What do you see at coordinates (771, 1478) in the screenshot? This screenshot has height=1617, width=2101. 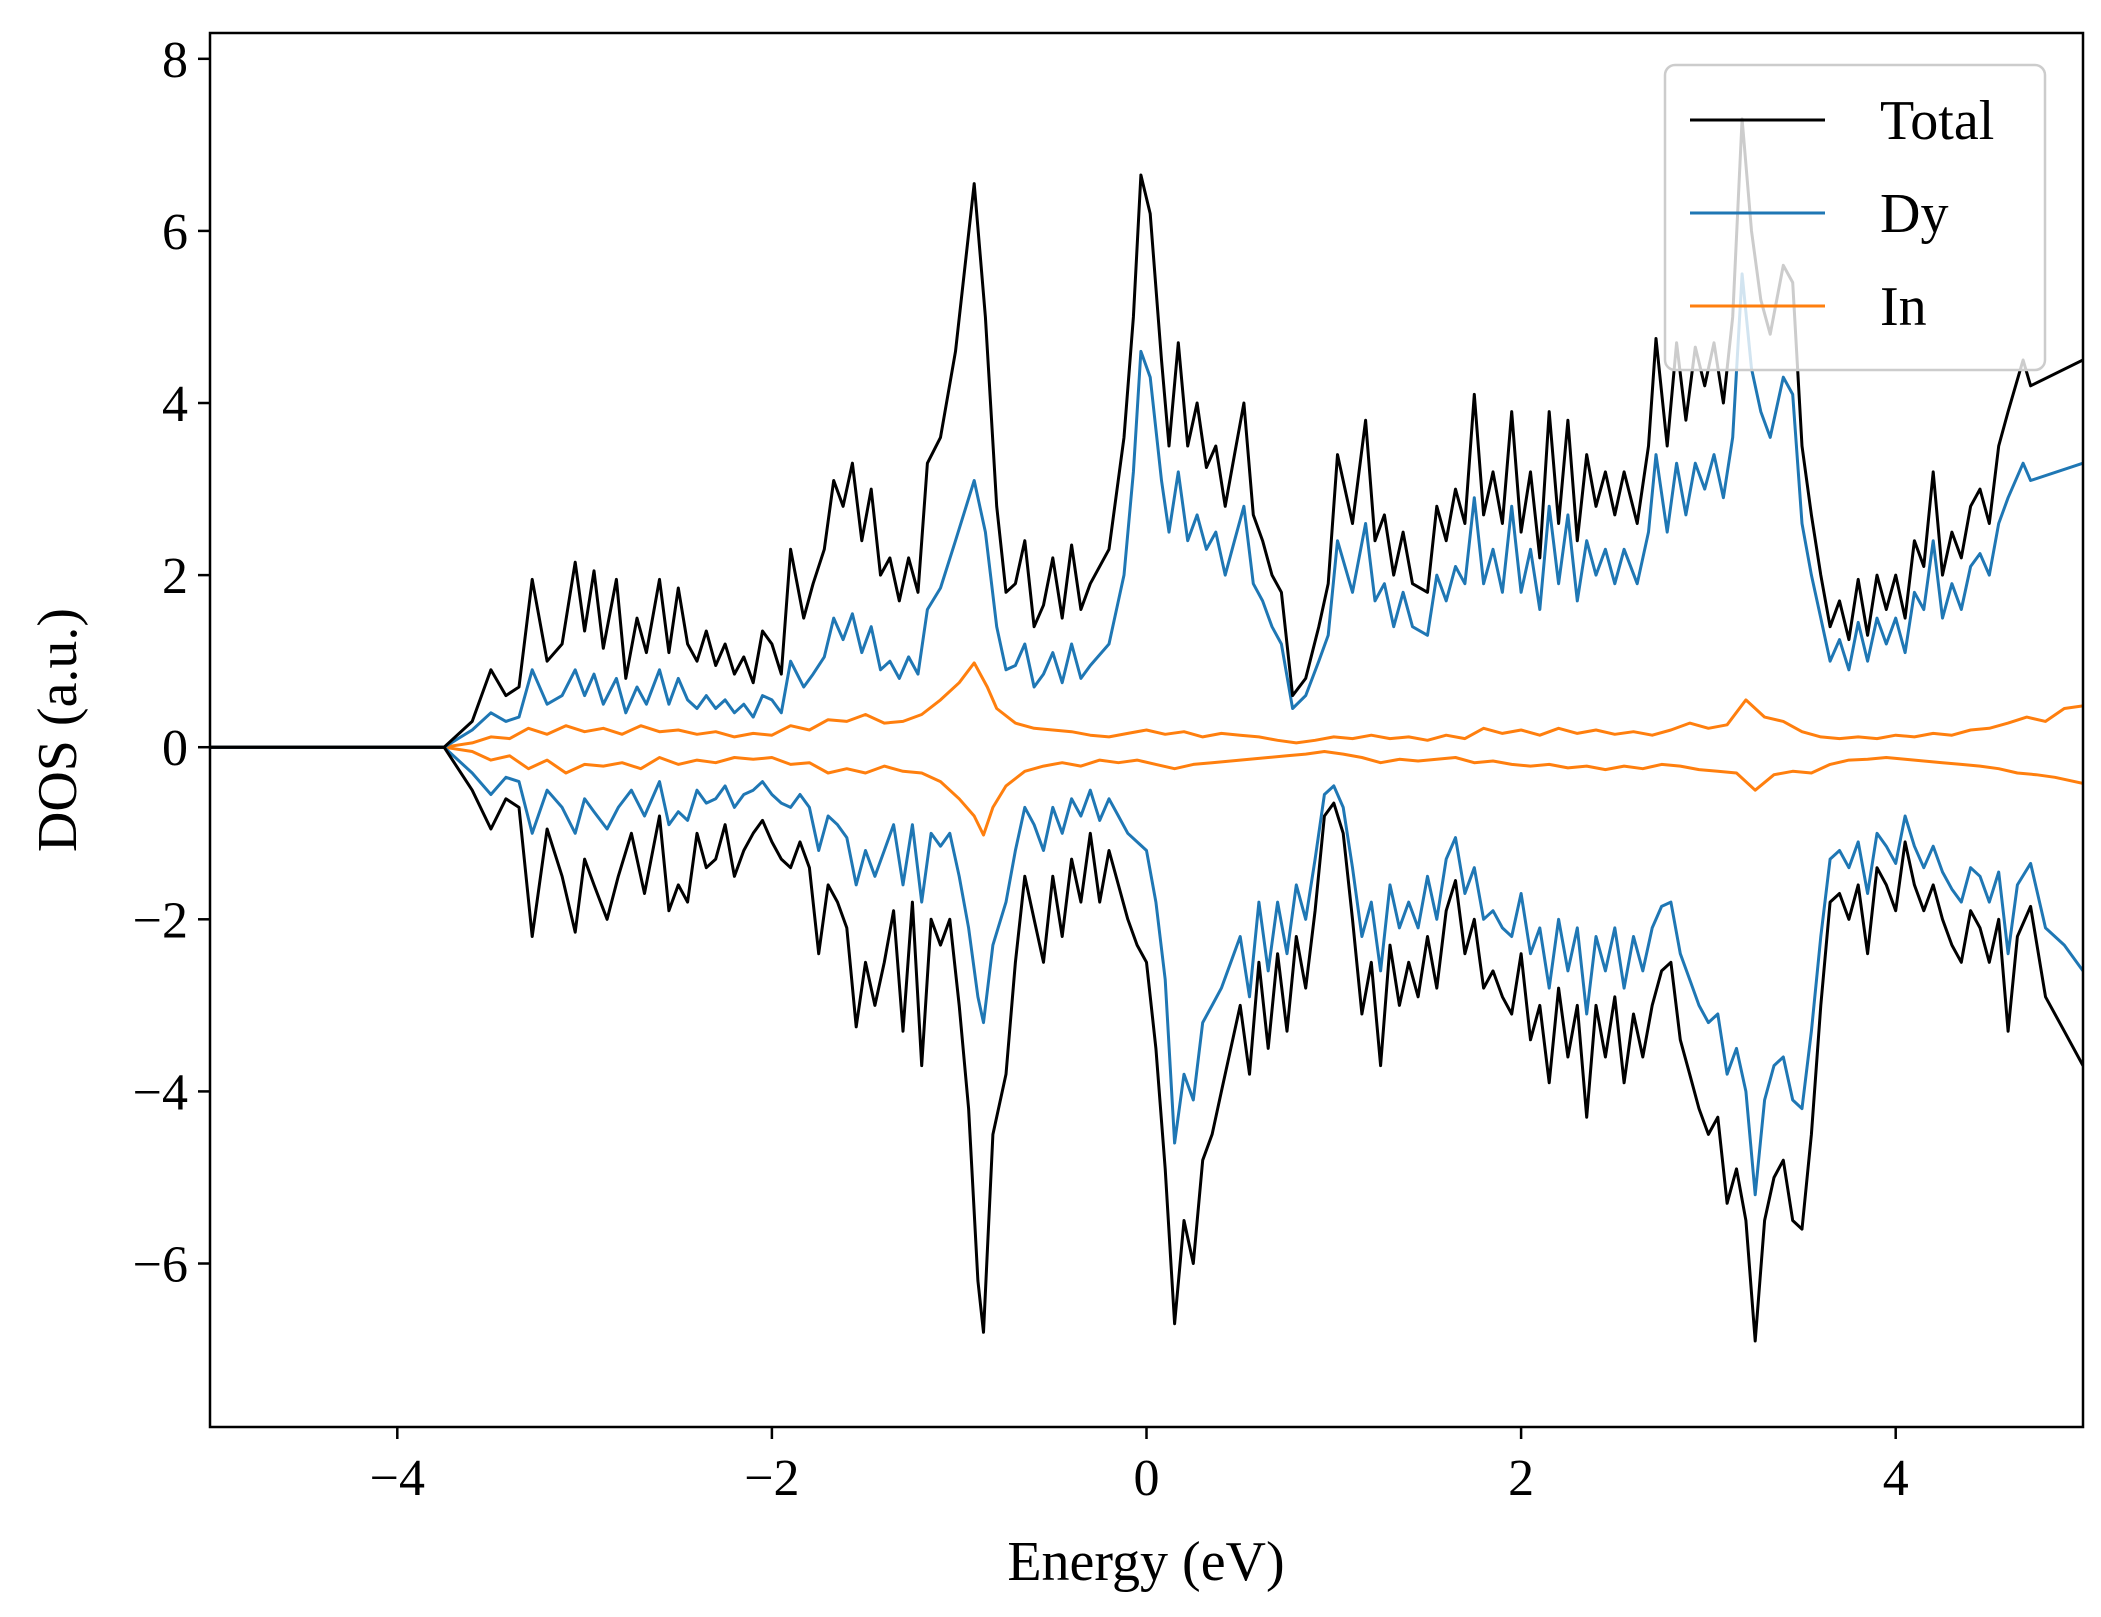 I see `x-tick-label: −2` at bounding box center [771, 1478].